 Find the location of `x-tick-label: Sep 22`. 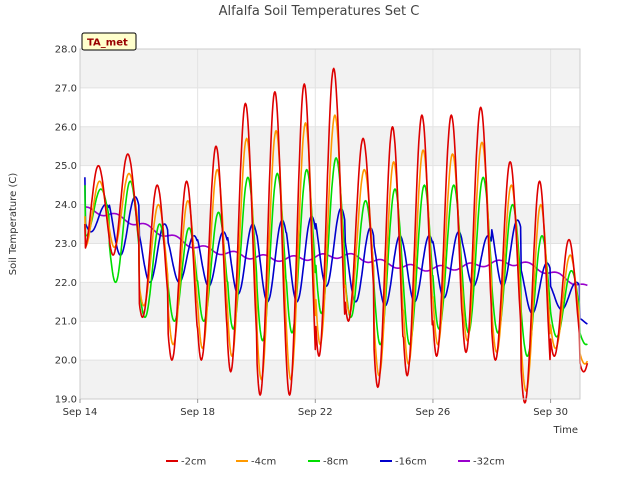

x-tick-label: Sep 22 is located at coordinates (315, 412).